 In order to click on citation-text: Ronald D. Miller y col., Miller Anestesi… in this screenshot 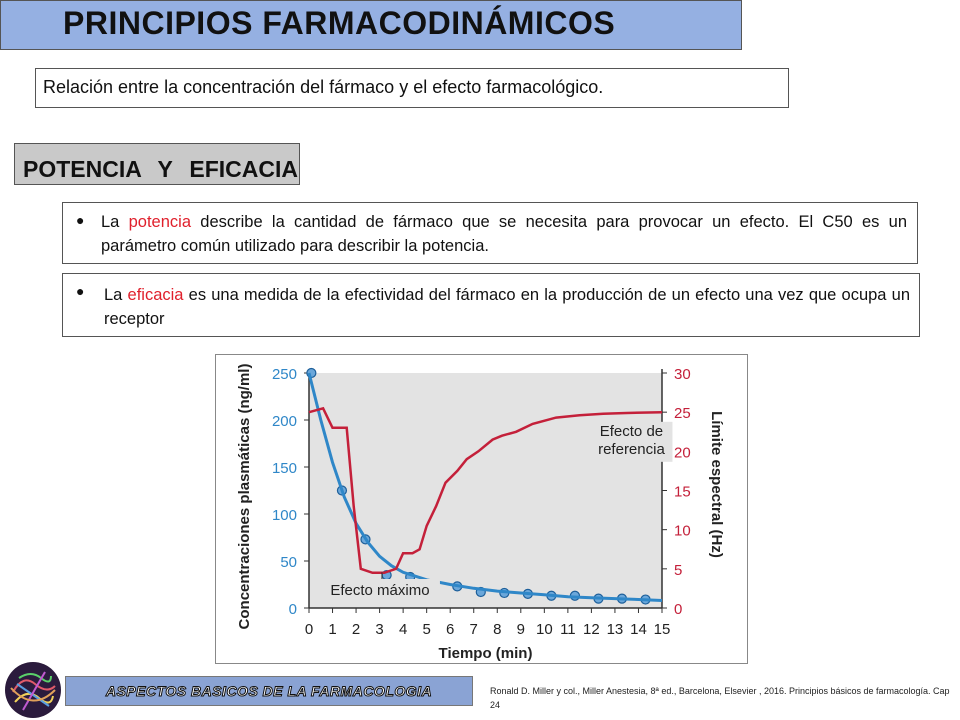, I will do `click(720, 698)`.